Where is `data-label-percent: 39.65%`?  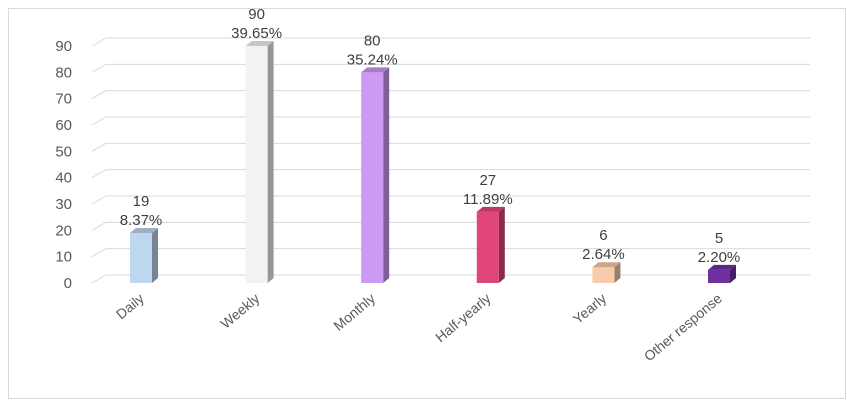
data-label-percent: 39.65% is located at coordinates (256, 33).